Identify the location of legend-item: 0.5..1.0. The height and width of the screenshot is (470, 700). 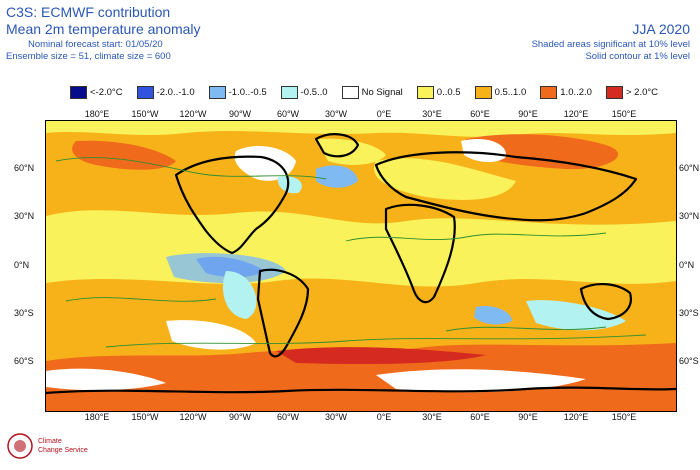
(500, 92).